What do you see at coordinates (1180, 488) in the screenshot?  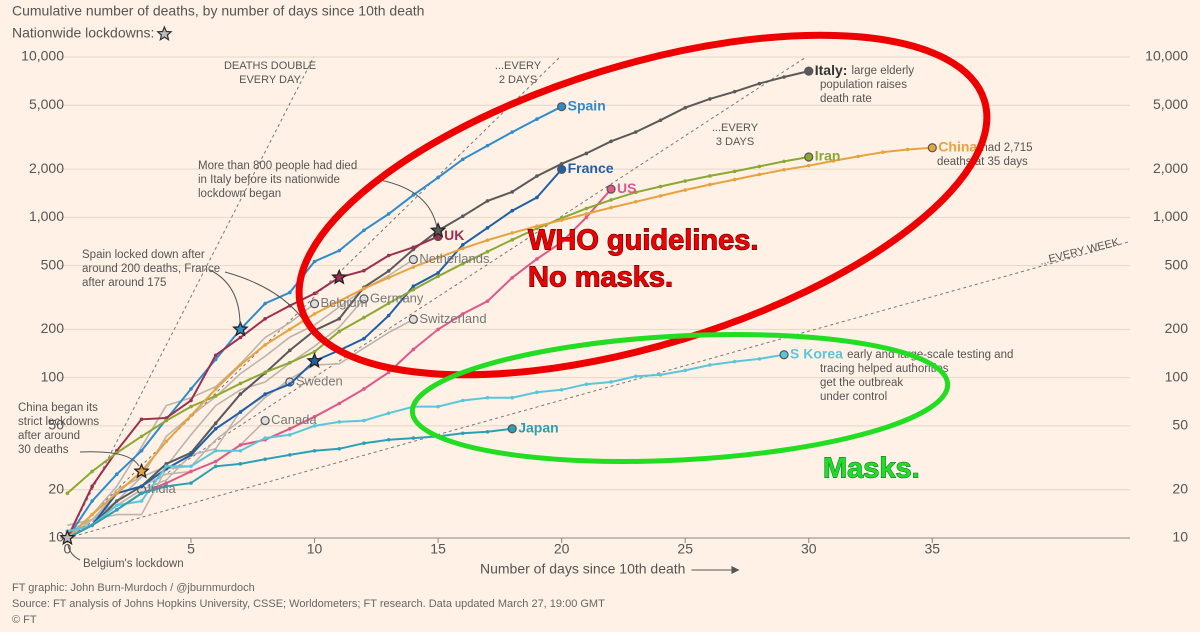 I see `y2-tick-label: 20` at bounding box center [1180, 488].